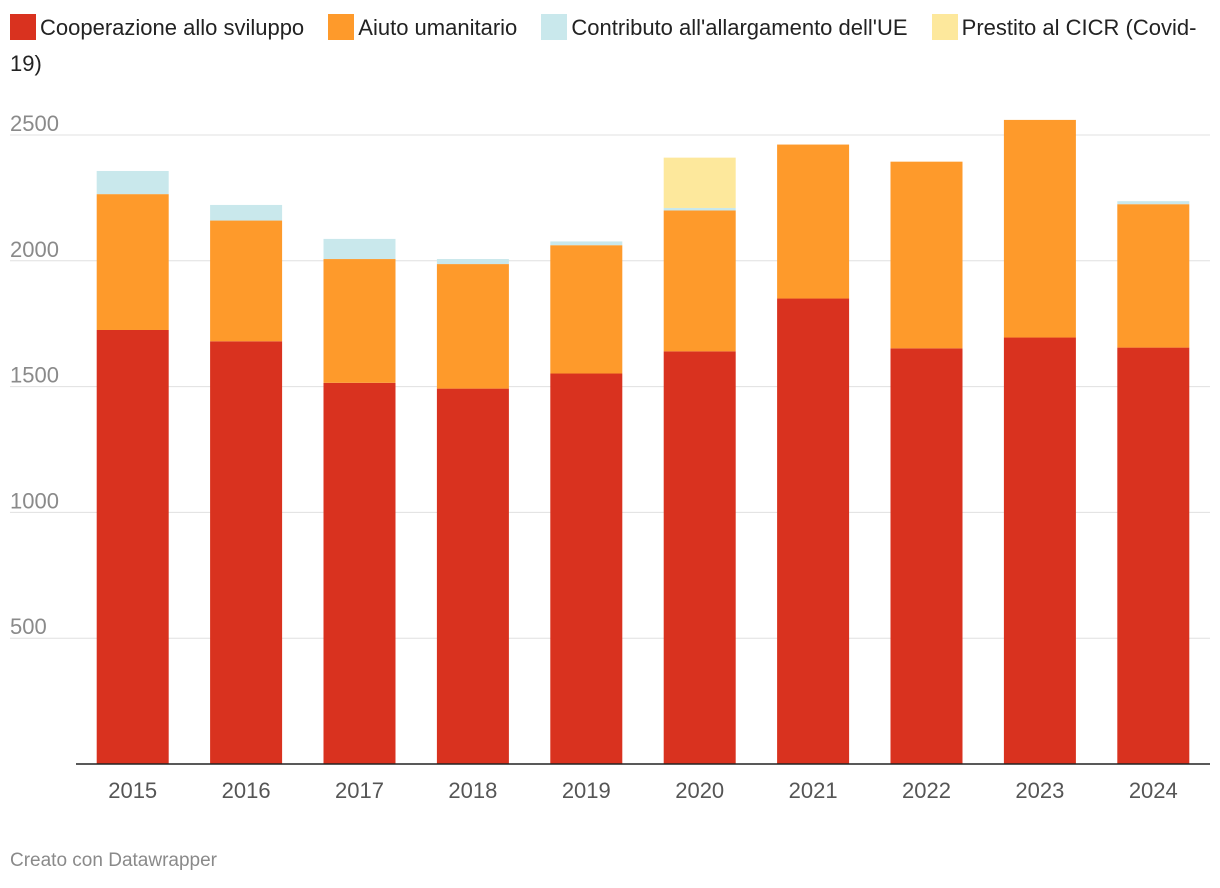 The image size is (1220, 888). What do you see at coordinates (34, 500) in the screenshot?
I see `y-tick-label-1000: 1000` at bounding box center [34, 500].